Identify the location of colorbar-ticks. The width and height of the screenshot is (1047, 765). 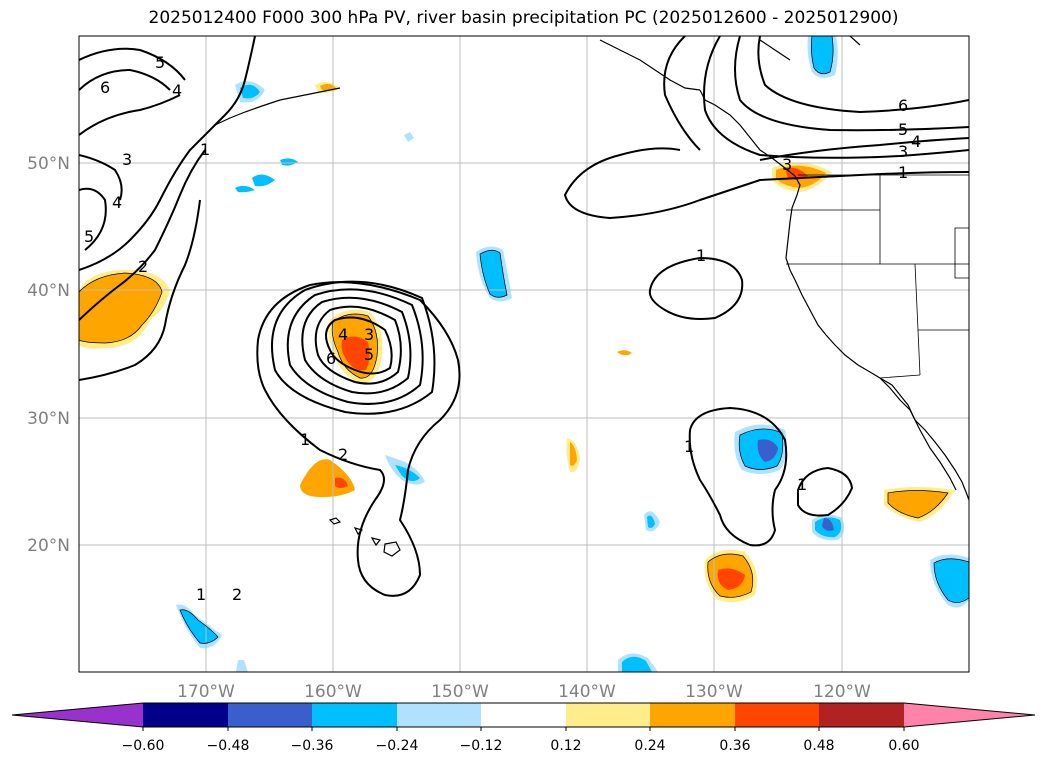
(523, 729).